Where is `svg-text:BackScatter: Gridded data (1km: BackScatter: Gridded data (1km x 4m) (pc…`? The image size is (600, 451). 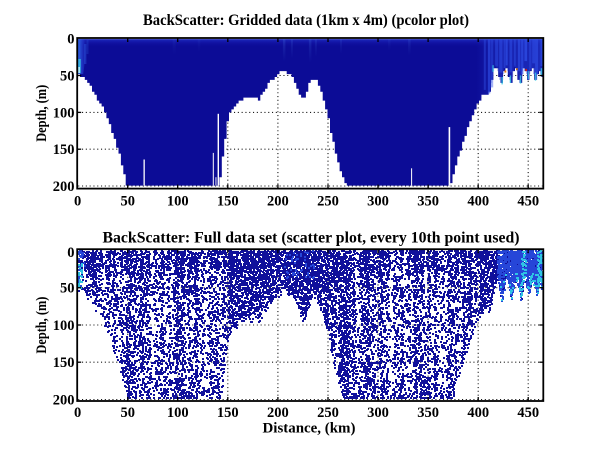
svg-text:BackScatter: Gridded data (1km: BackScatter: Gridded data (1km x 4m) (pc… is located at coordinates (306, 20).